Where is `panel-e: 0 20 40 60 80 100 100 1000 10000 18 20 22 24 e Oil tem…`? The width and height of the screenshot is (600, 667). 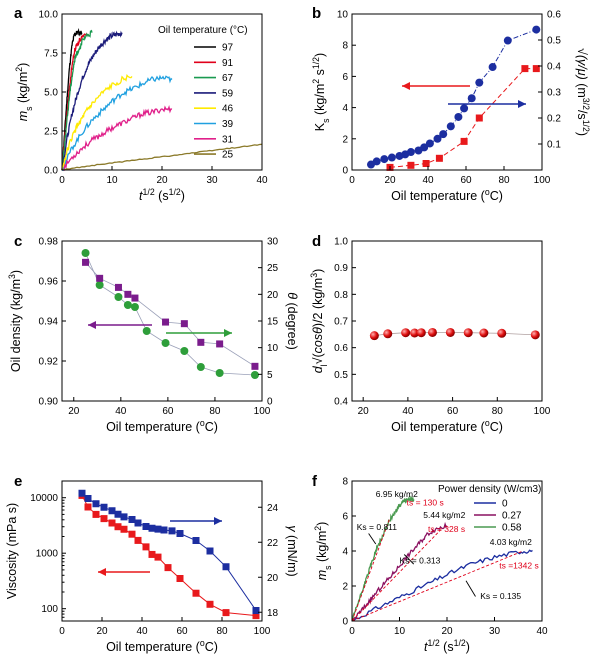
panel-e: 0 20 40 60 80 100 100 1000 10000 18 20 22 24 e Oil tem… is located at coordinates (152, 563).